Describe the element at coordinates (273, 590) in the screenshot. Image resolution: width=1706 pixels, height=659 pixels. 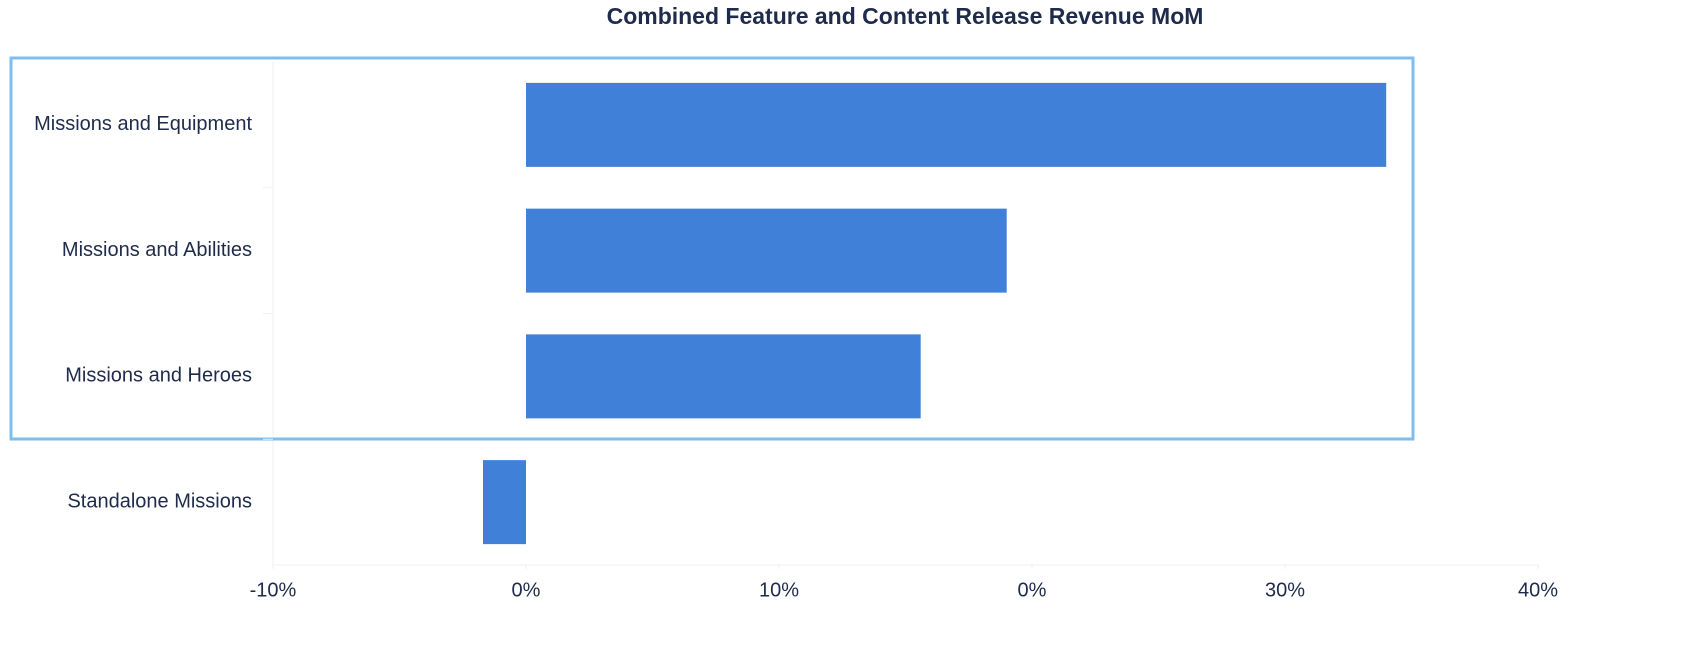
I see `x-tick-label: -10%` at that location.